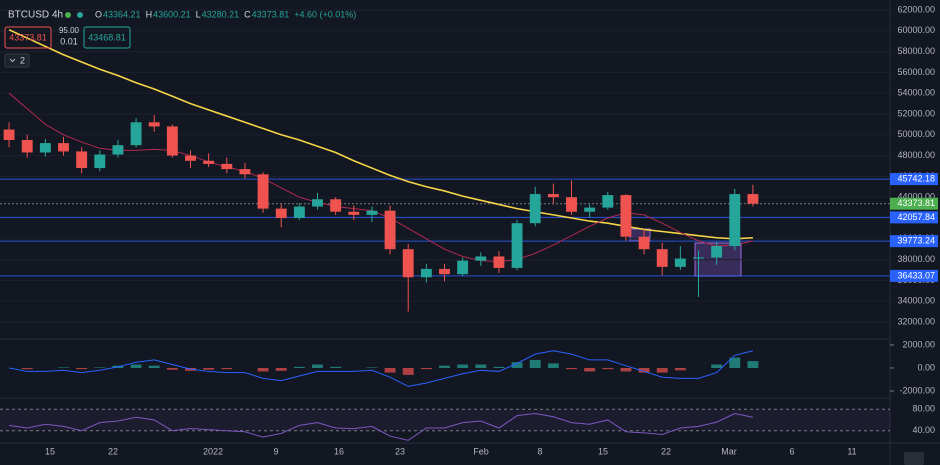 The width and height of the screenshot is (940, 465). What do you see at coordinates (22, 60) in the screenshot?
I see `indicator-count: 2` at bounding box center [22, 60].